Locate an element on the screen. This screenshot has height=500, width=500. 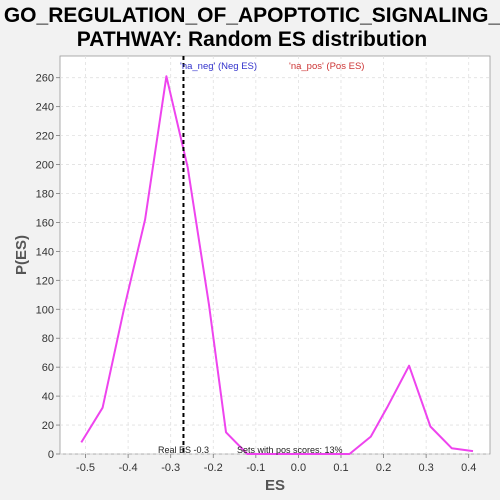
x-tick-label: -0.1 is located at coordinates (255, 468).